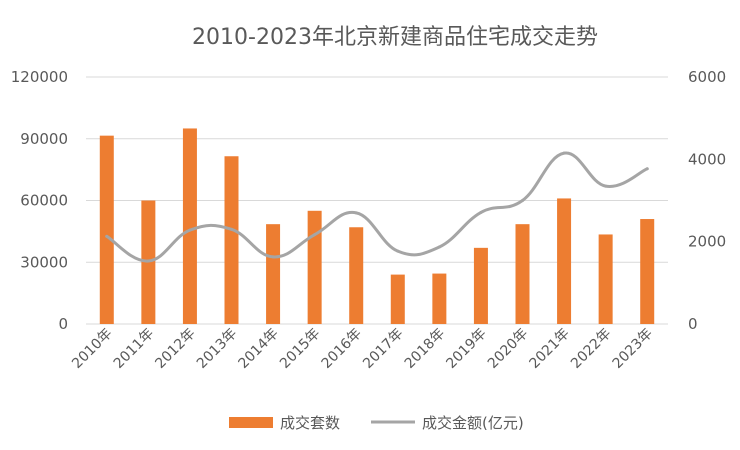 Image resolution: width=740 pixels, height=450 pixels. Describe the element at coordinates (633, 349) in the screenshot. I see `x-tick-label: 2023年` at that location.